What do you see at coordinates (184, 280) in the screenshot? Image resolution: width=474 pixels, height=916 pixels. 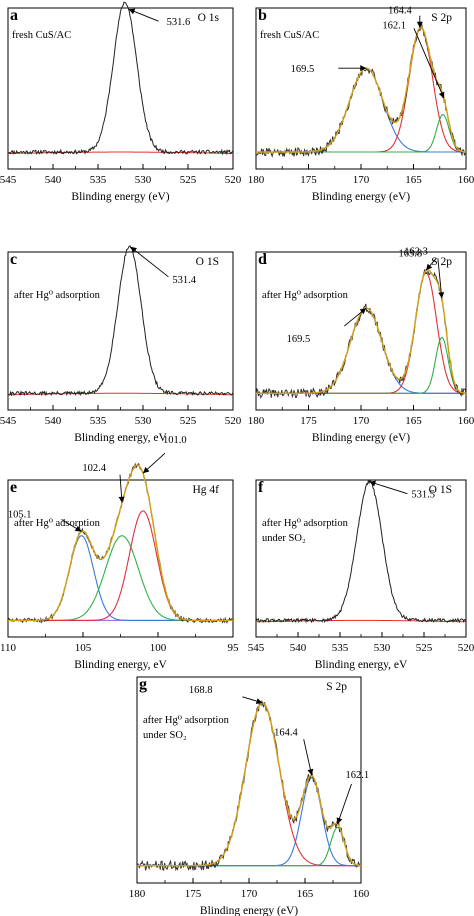 I see `peak-annotation: 531.4` at bounding box center [184, 280].